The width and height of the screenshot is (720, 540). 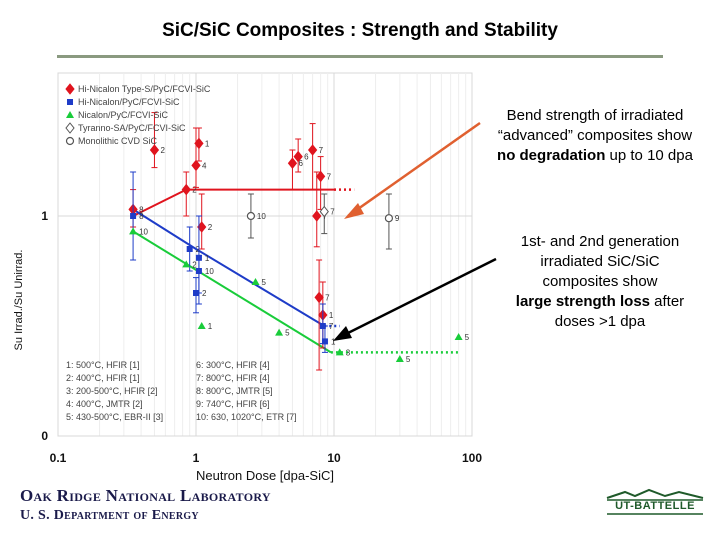 I want to click on logo-text: UT-BATTELLE, so click(x=655, y=506).